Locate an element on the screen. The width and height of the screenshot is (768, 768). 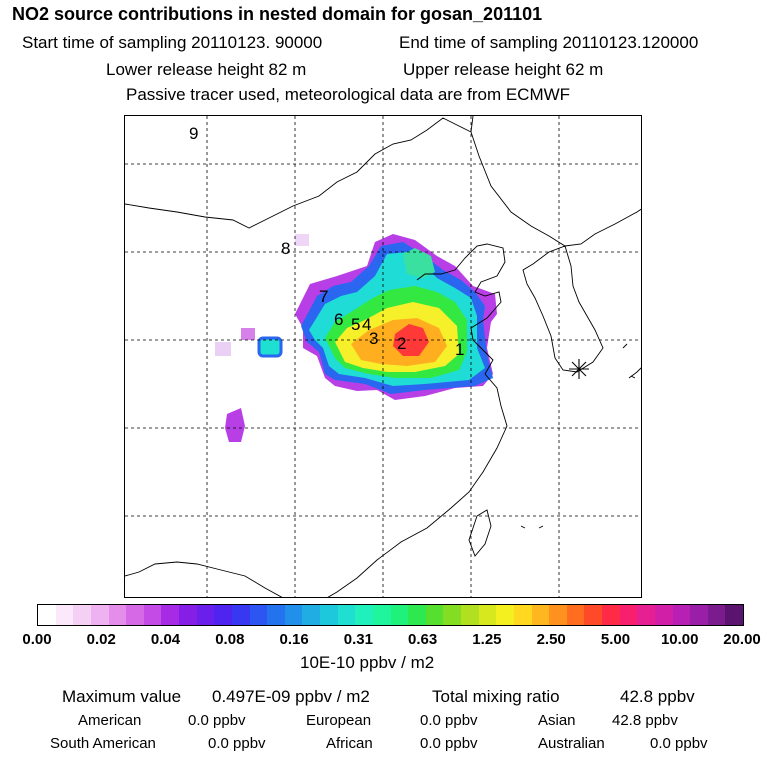
coastline-small-islands is located at coordinates (578, 436).